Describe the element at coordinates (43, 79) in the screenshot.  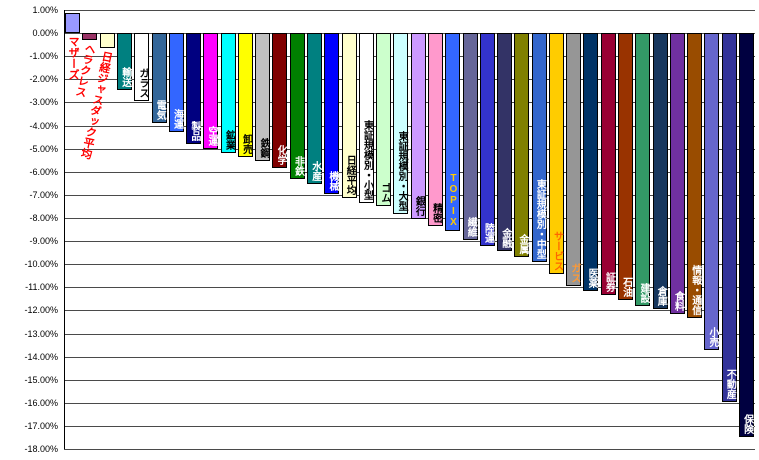
I see `y-tick-label: -2.00%` at that location.